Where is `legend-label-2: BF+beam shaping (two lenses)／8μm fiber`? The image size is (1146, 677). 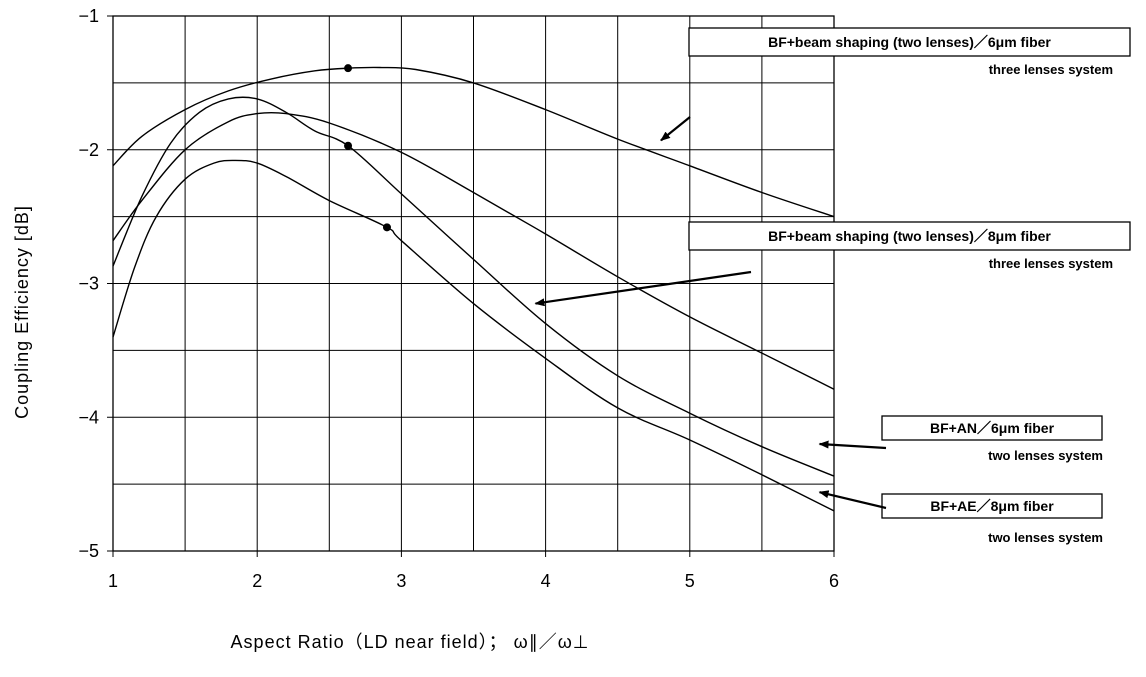 legend-label-2: BF+beam shaping (two lenses)／8μm fiber is located at coordinates (909, 236).